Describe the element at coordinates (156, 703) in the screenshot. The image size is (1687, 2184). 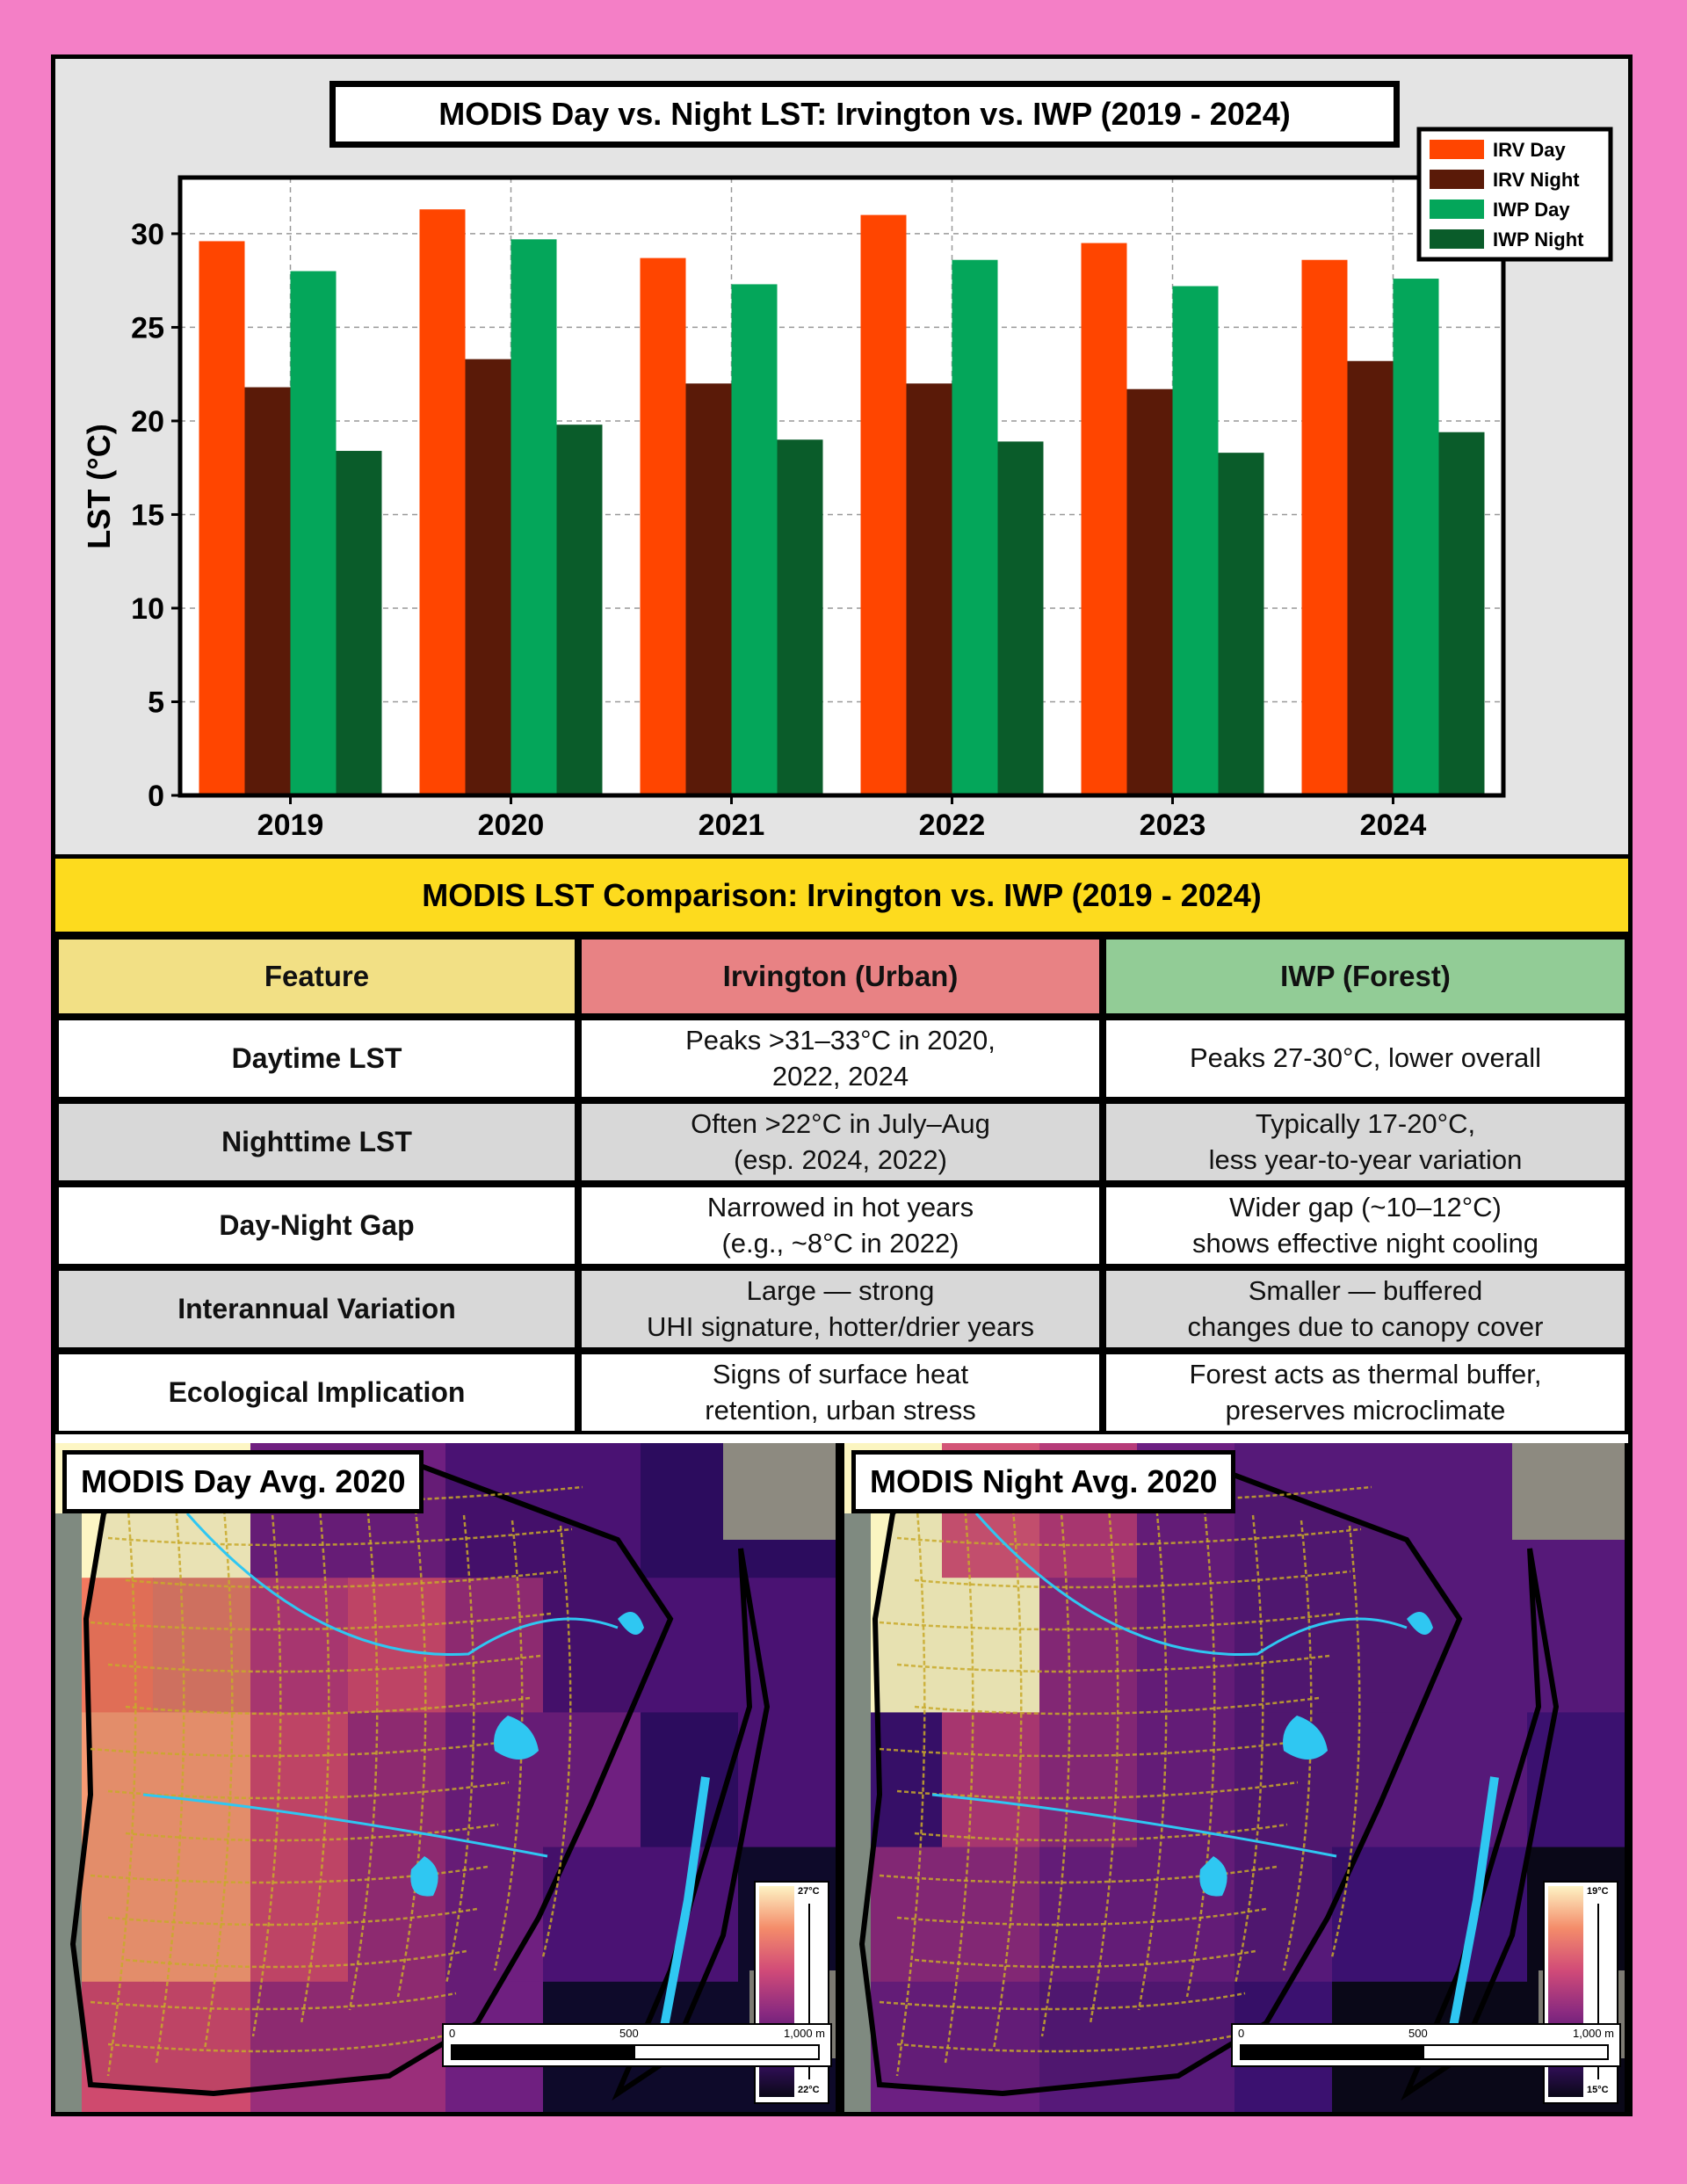
I see `y-tick-label: 5` at that location.